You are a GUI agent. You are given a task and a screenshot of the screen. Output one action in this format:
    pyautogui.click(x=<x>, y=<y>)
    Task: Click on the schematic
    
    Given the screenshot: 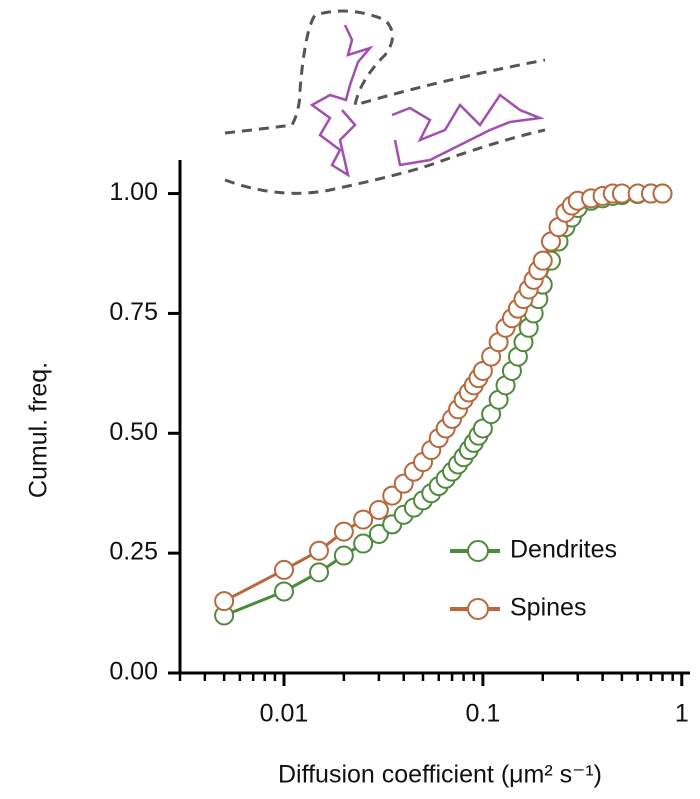 What is the action you would take?
    pyautogui.click(x=385, y=102)
    